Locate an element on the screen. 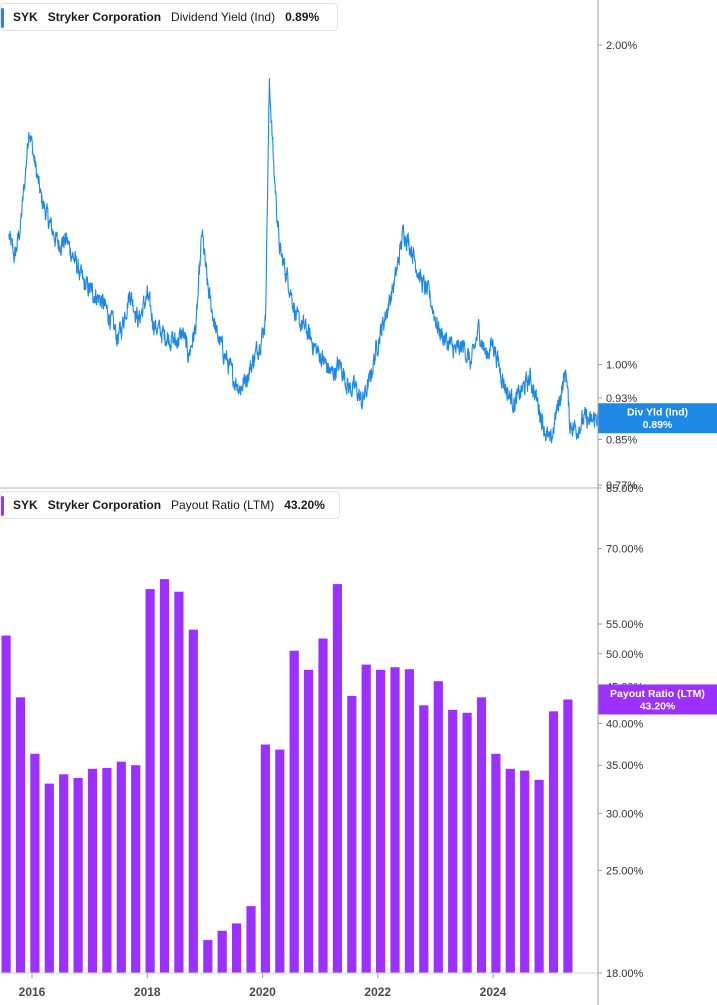  payout-tick-label: 40.00% is located at coordinates (625, 725).